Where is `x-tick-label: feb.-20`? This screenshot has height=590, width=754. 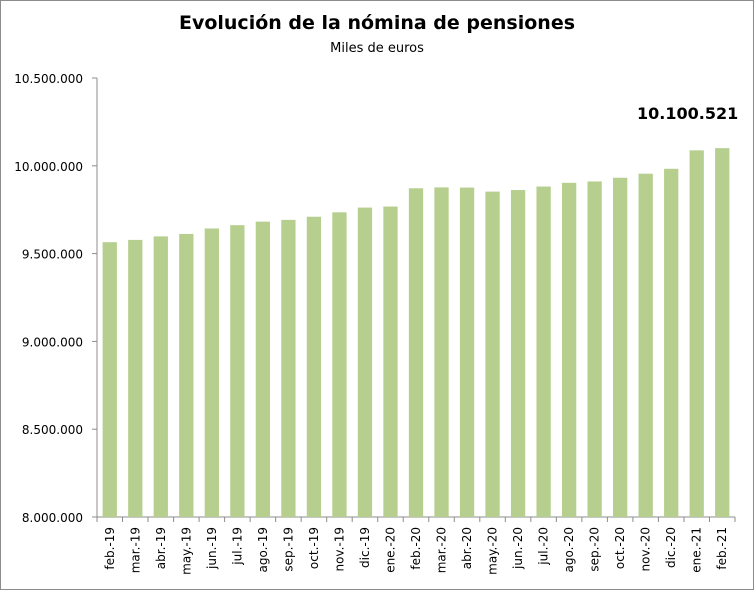 x-tick-label: feb.-20 is located at coordinates (416, 548).